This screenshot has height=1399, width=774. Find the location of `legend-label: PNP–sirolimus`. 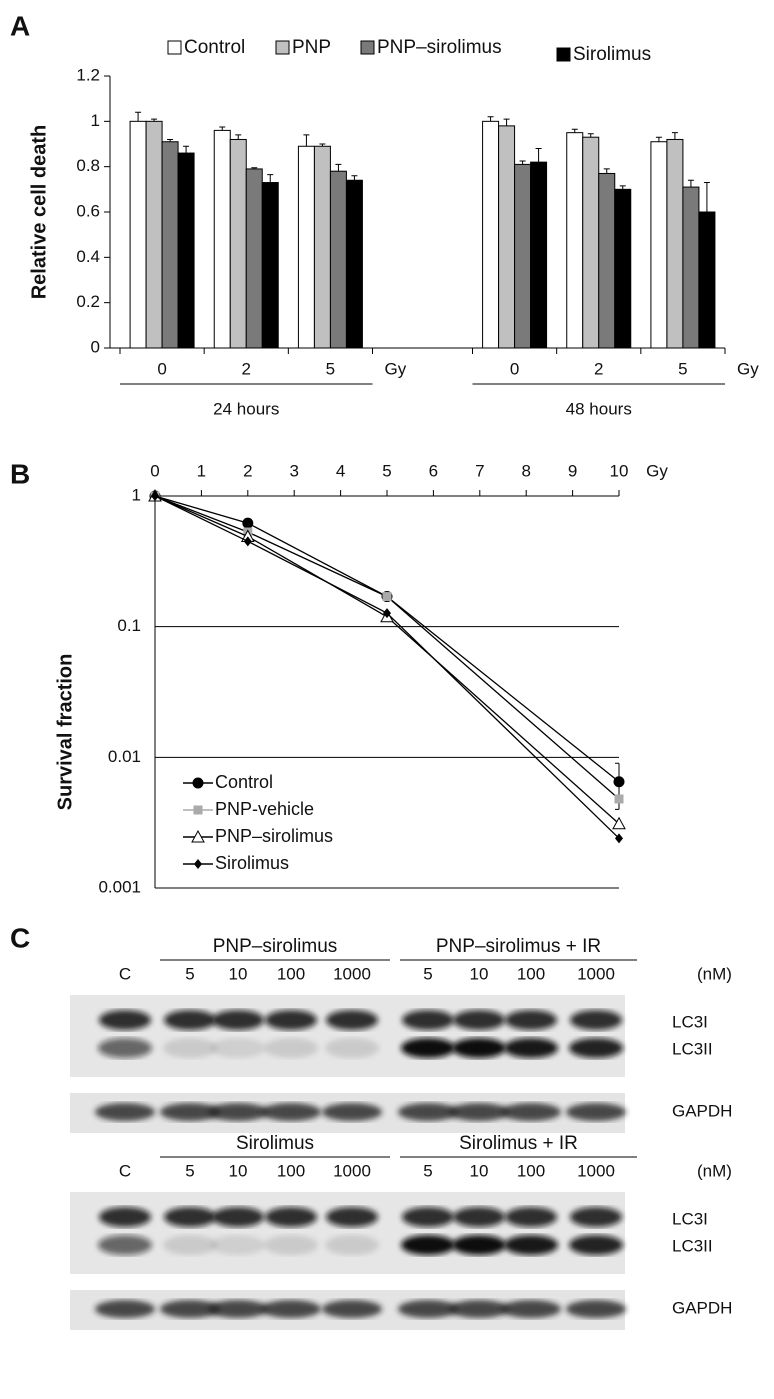

legend-label: PNP–sirolimus is located at coordinates (274, 836).